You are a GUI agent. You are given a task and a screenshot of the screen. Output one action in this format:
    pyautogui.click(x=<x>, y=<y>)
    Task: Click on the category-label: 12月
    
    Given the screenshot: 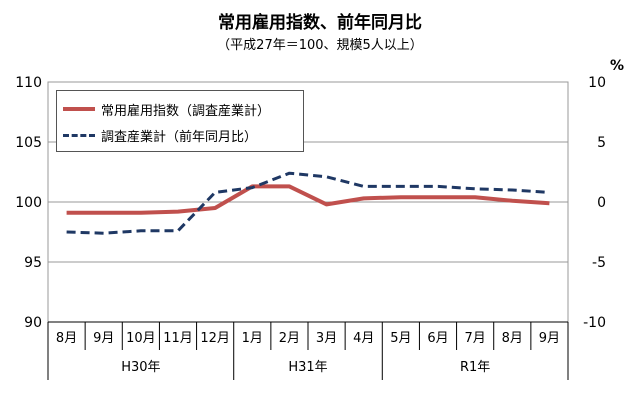 What is the action you would take?
    pyautogui.click(x=215, y=338)
    